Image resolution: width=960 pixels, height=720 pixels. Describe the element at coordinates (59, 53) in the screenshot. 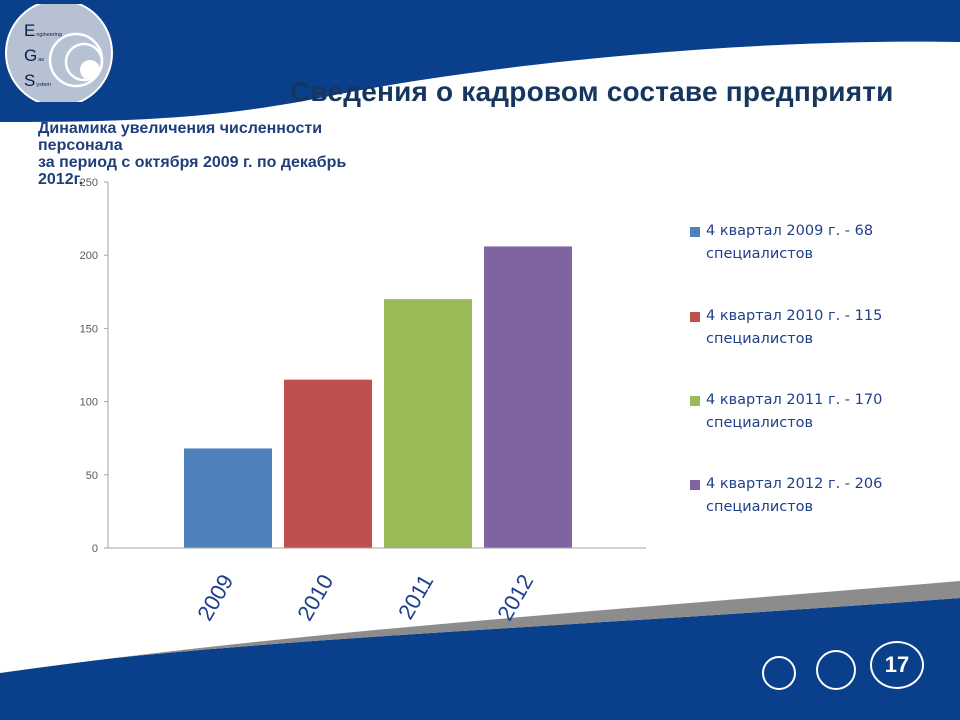

I see `logo-rings-icon` at that location.